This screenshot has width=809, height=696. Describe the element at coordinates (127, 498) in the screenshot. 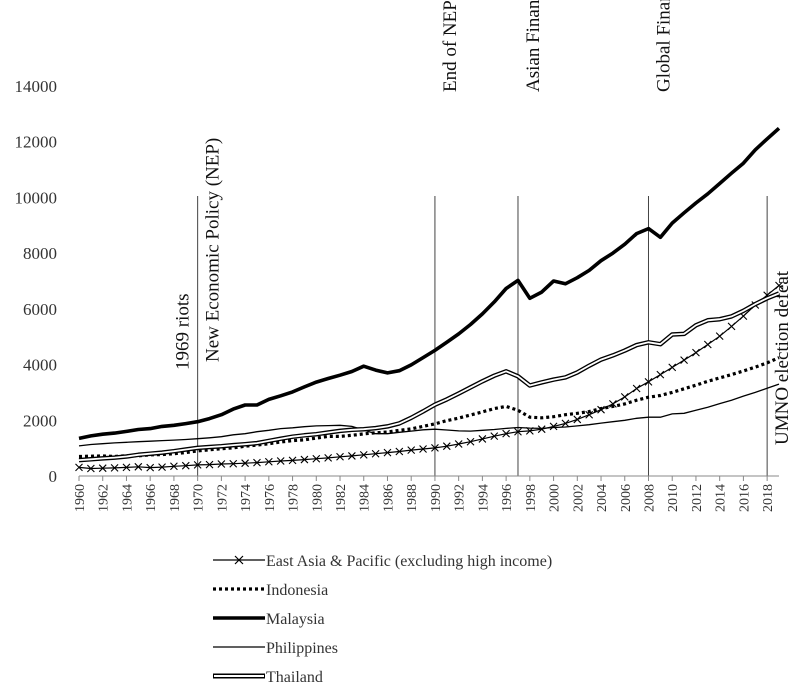

I see `x-tick-label: 1964` at that location.